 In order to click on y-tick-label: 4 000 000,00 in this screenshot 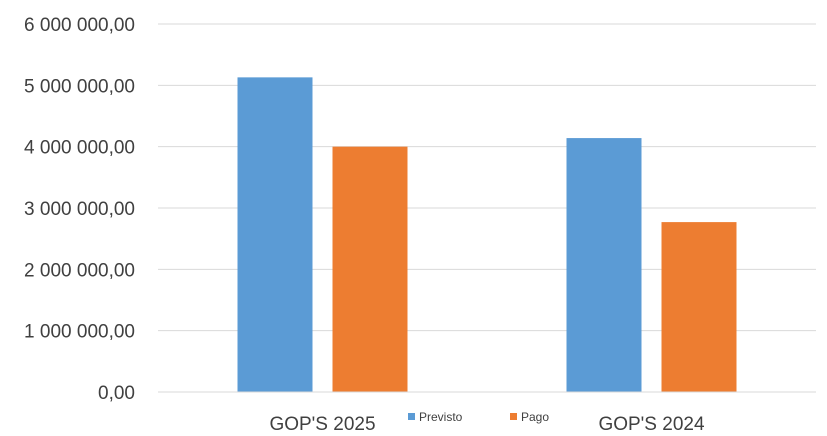, I will do `click(79, 148)`.